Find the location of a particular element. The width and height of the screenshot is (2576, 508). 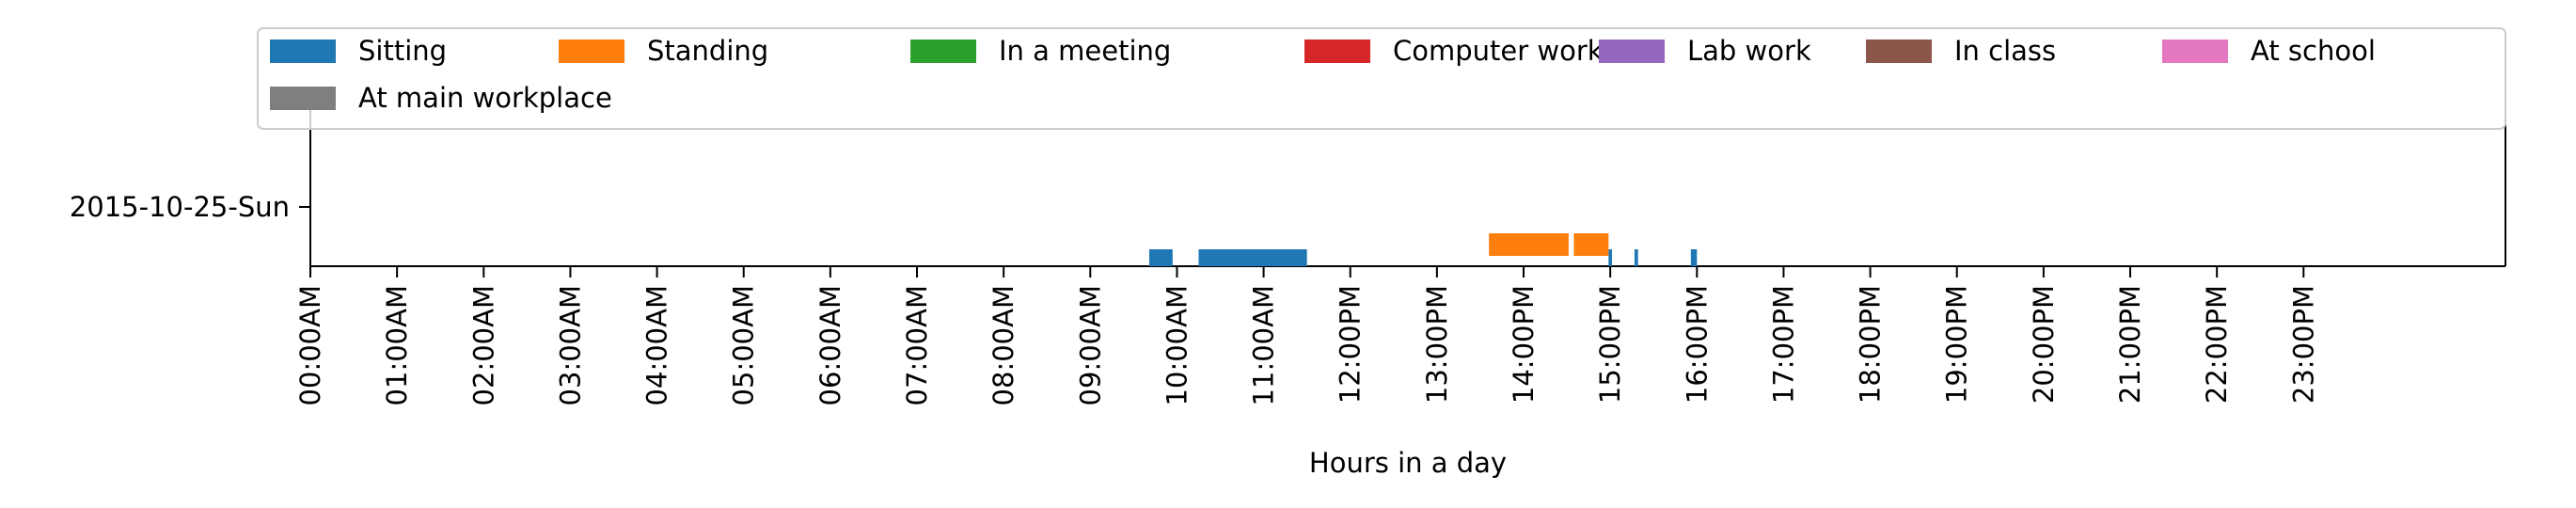

x-tick-label: 07:00AM is located at coordinates (917, 345).